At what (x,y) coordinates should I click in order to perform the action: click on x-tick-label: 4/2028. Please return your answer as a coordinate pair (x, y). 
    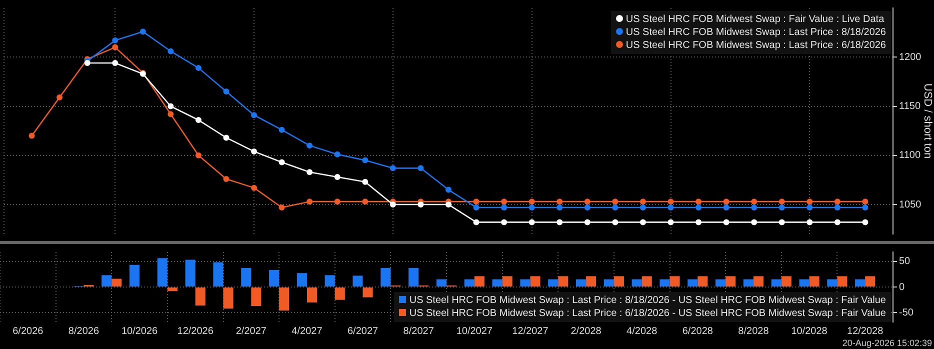
    Looking at the image, I should click on (642, 331).